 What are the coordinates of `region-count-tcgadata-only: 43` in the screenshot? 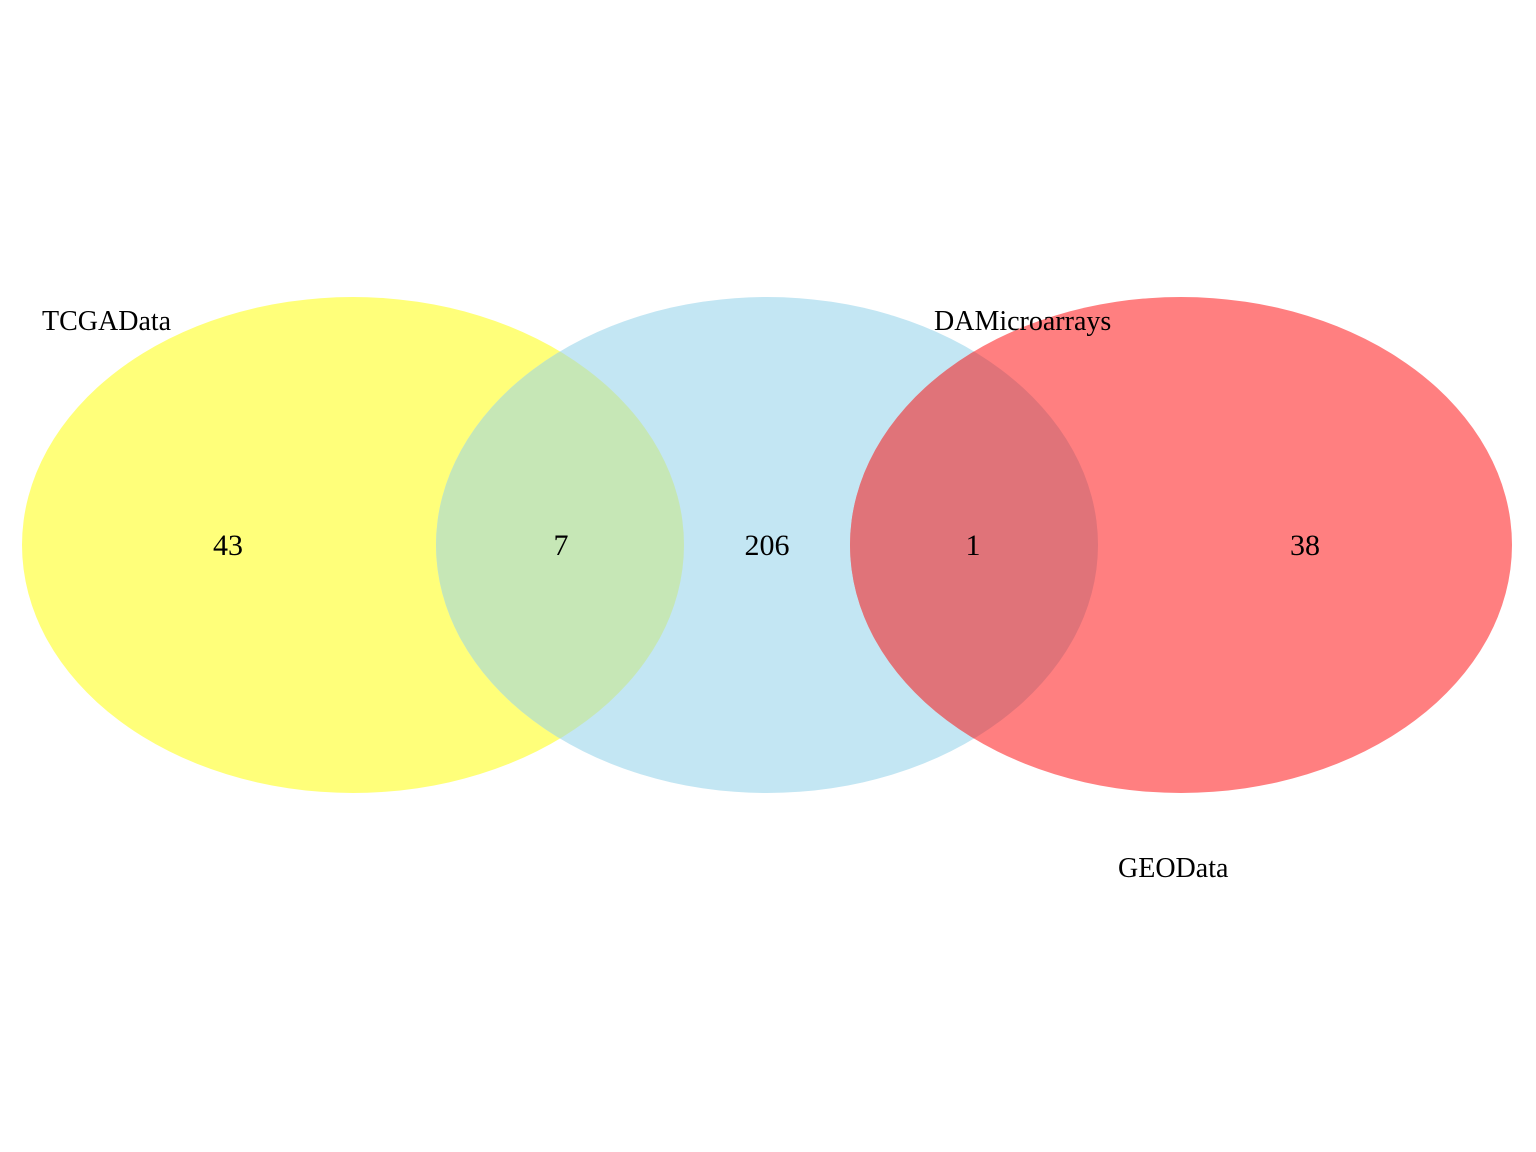 It's located at (228, 545).